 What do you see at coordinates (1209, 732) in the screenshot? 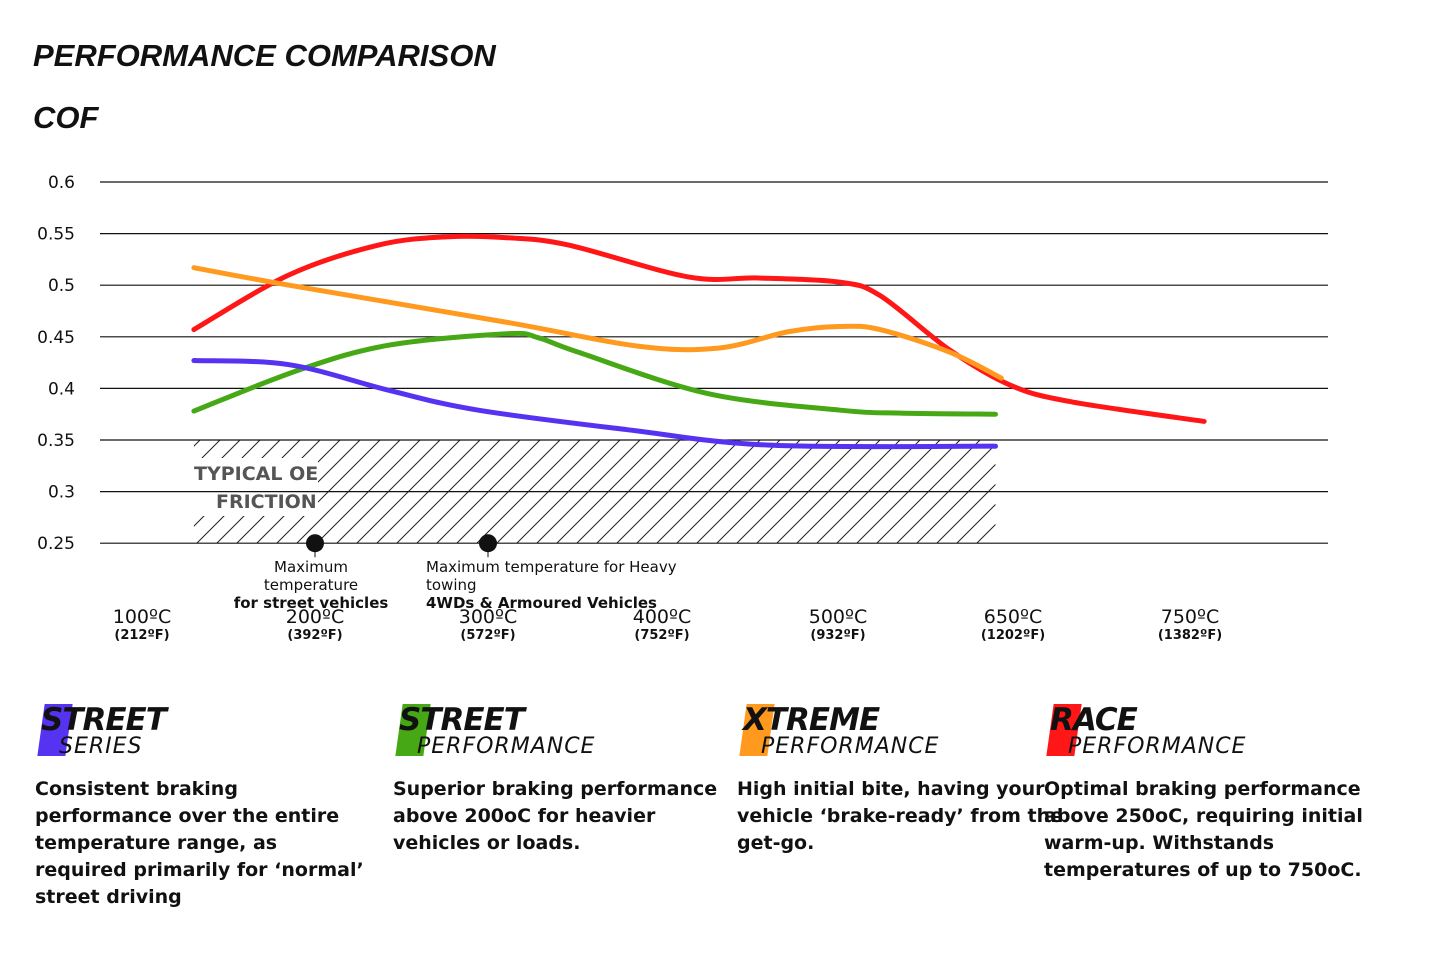
I see `series-logo: RACE PERFORMANCE` at bounding box center [1209, 732].